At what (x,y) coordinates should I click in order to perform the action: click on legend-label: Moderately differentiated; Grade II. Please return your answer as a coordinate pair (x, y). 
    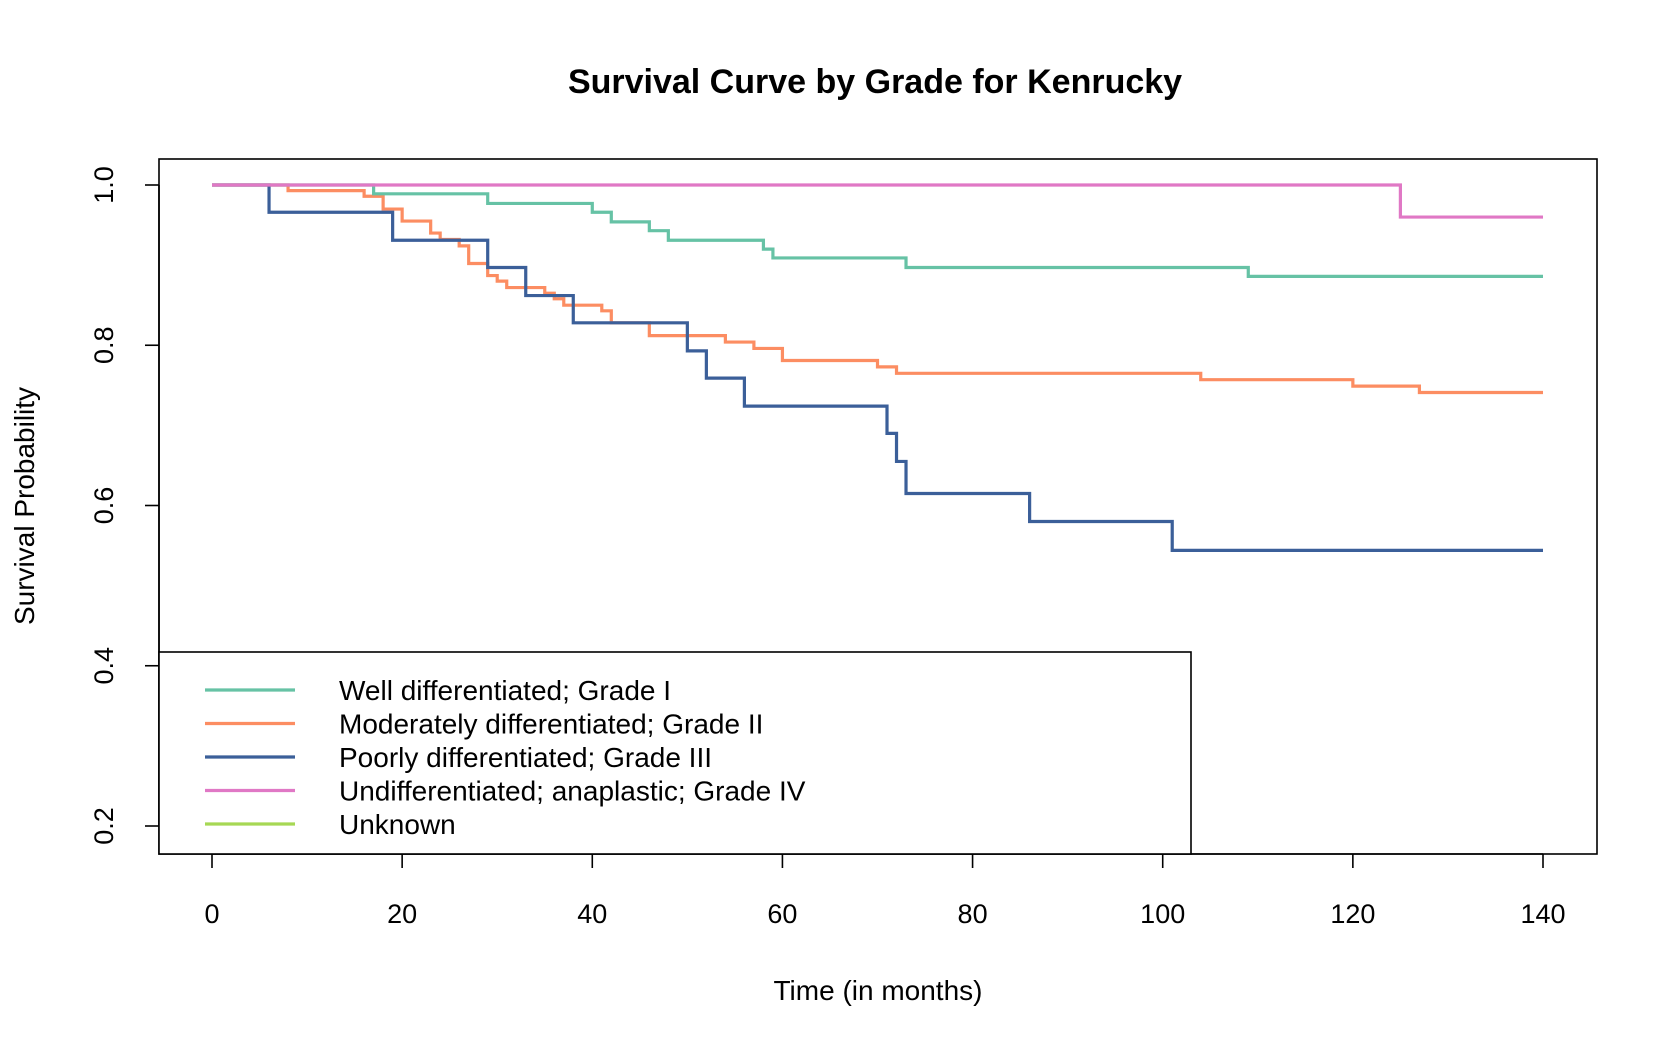
    Looking at the image, I should click on (551, 724).